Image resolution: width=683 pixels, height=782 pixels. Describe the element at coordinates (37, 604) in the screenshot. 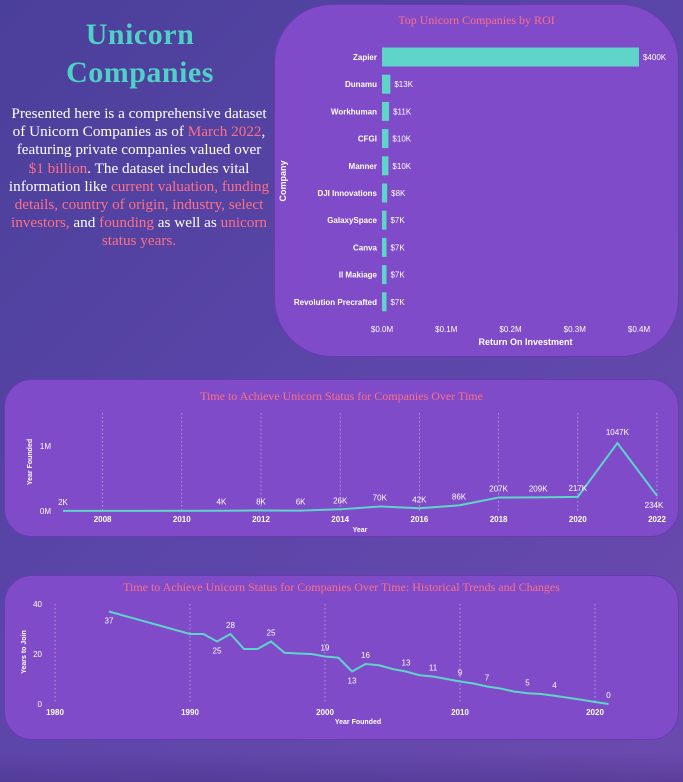

I see `y-tick-label: 40` at that location.